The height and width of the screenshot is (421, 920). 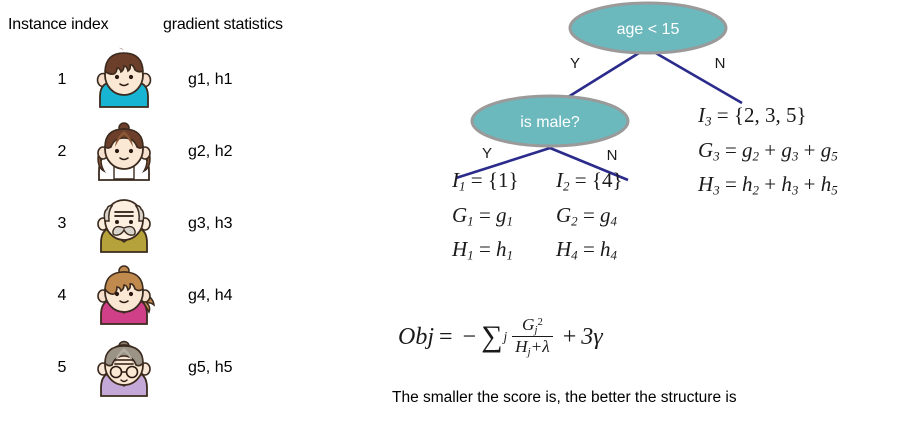 What do you see at coordinates (62, 223) in the screenshot?
I see `instance-index-value: 3` at bounding box center [62, 223].